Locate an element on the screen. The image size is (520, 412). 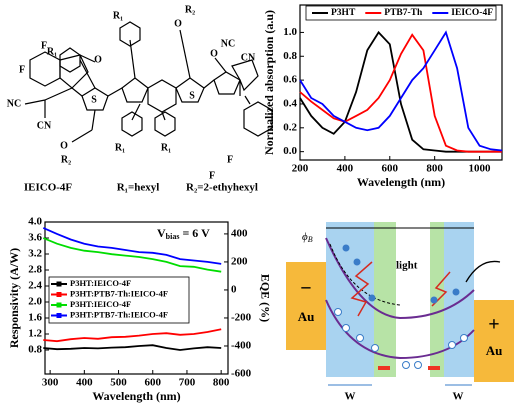
legend-label: P3HT:PTB7-Th:IEICO-4F is located at coordinates (119, 314).